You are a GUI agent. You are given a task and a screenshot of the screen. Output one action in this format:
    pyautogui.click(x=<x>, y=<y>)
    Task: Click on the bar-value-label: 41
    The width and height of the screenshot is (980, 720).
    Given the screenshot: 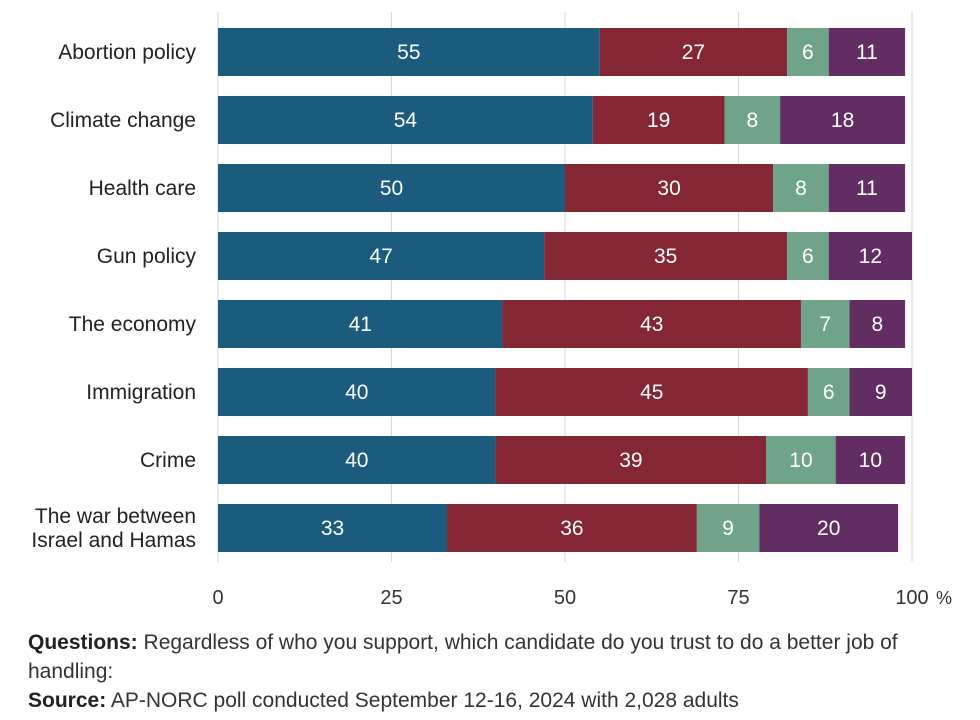 What is the action you would take?
    pyautogui.click(x=360, y=324)
    